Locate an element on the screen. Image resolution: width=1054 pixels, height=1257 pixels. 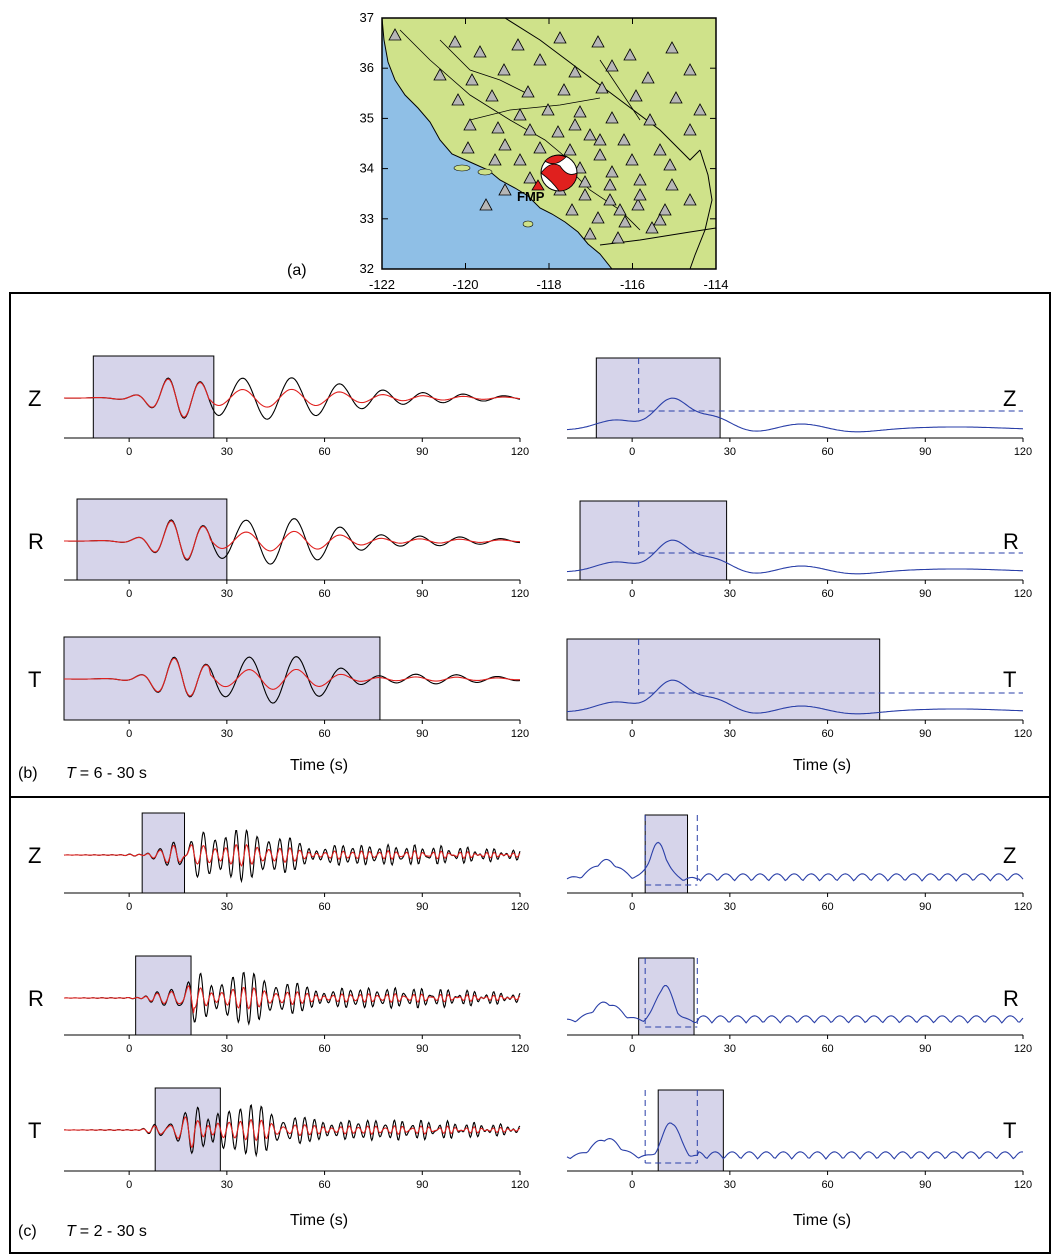
map-panel: FMP 37 36 35 34 33 32-122 -120 -118 -116 -114 (a) is located at coordinates (508, 151).